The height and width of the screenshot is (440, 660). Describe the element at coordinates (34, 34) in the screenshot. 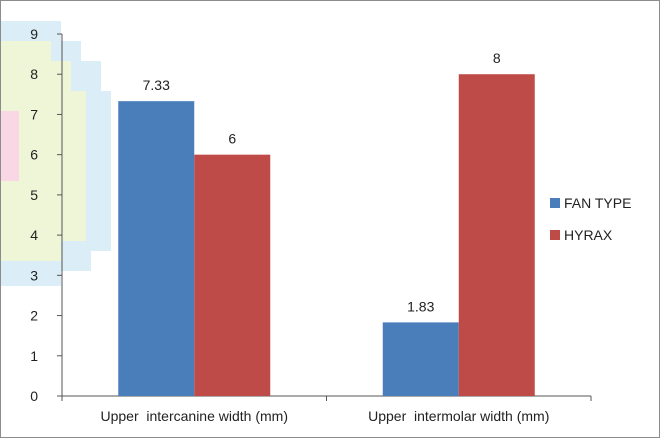

I see `y-tick-label: 9` at that location.